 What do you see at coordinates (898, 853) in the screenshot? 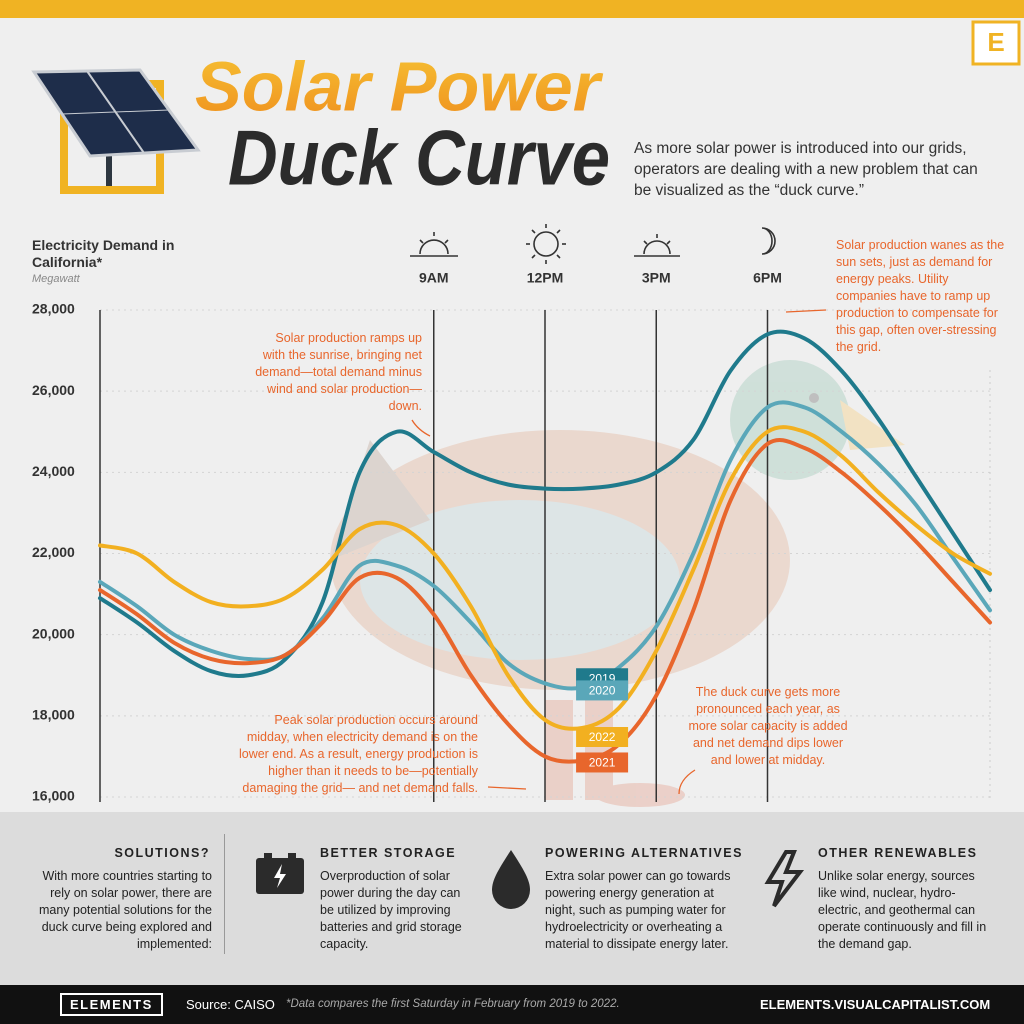
I see `item-title: OTHER RENEWABLES` at bounding box center [898, 853].